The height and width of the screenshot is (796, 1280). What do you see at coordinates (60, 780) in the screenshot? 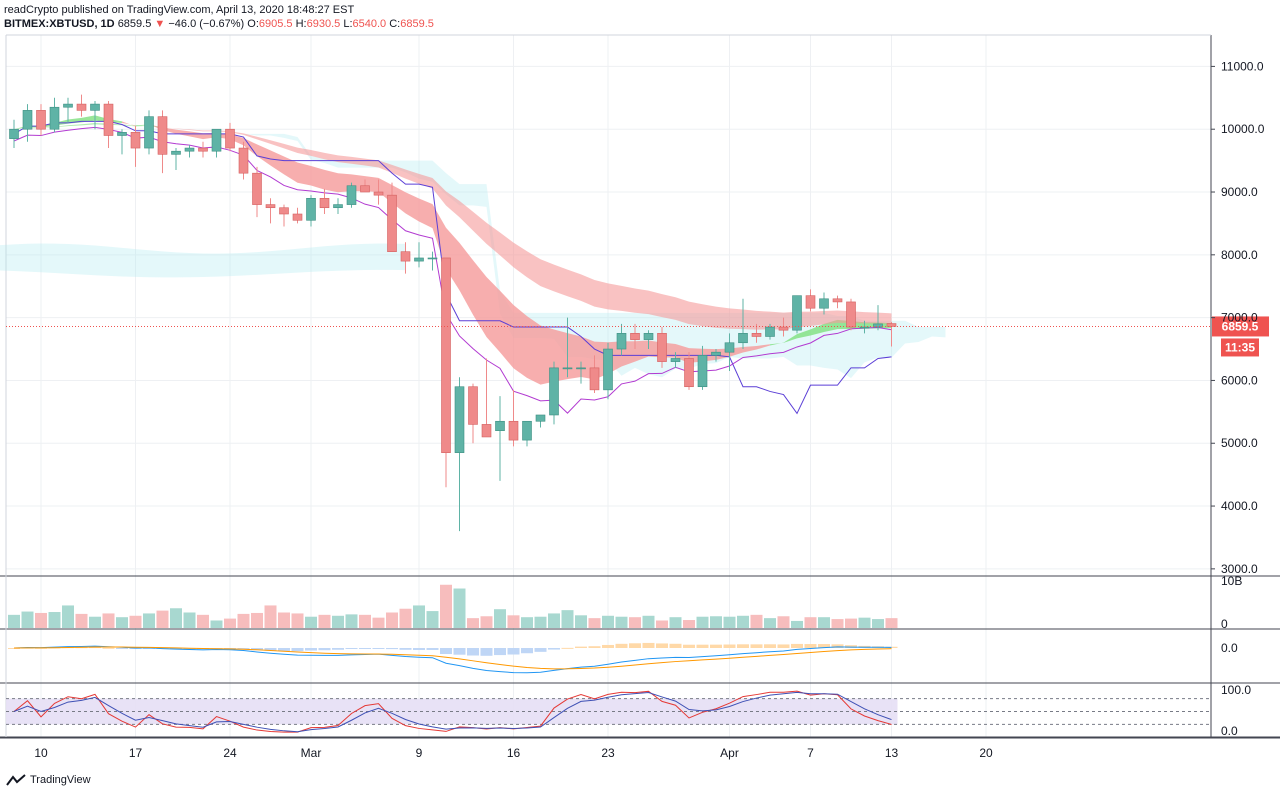
I see `brand-label: TradingView` at bounding box center [60, 780].